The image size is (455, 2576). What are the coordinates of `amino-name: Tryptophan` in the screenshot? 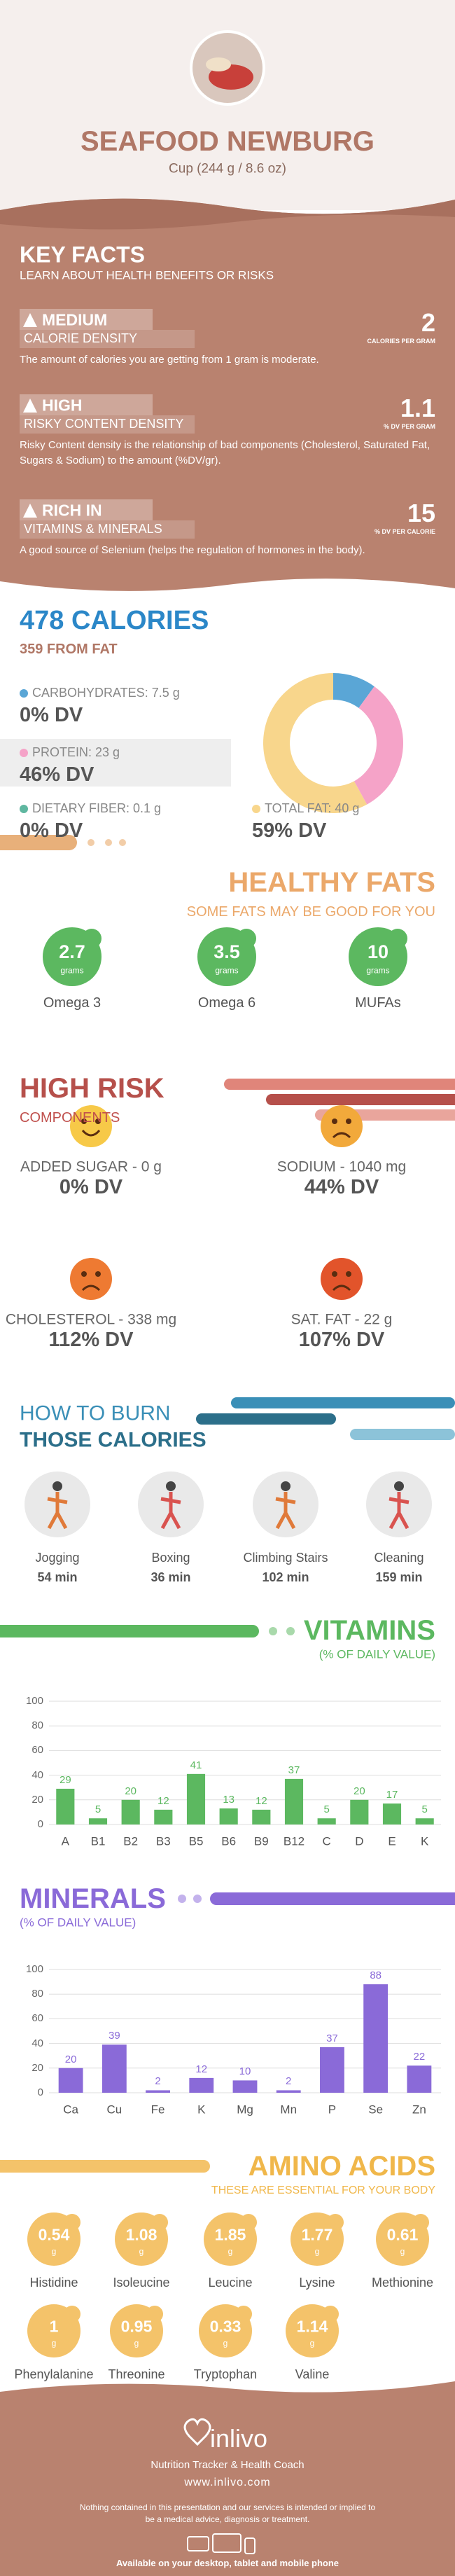 It's located at (225, 2374).